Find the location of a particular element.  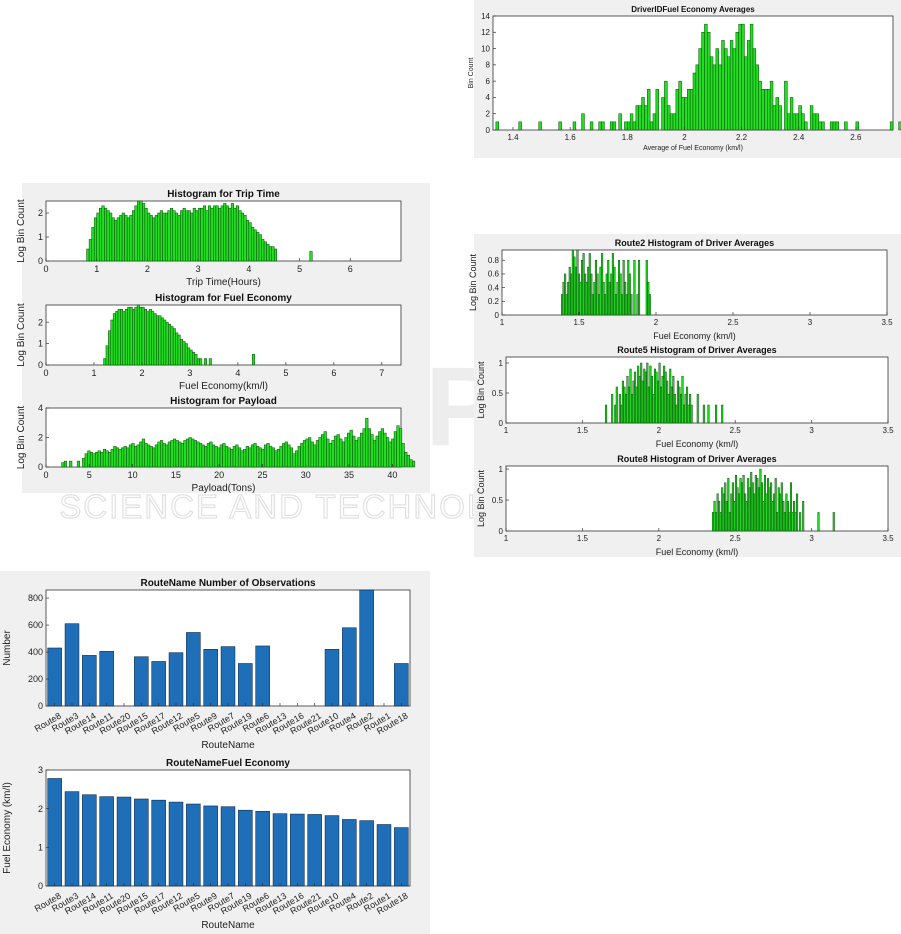

x-tick-label: 1.6 is located at coordinates (571, 137).